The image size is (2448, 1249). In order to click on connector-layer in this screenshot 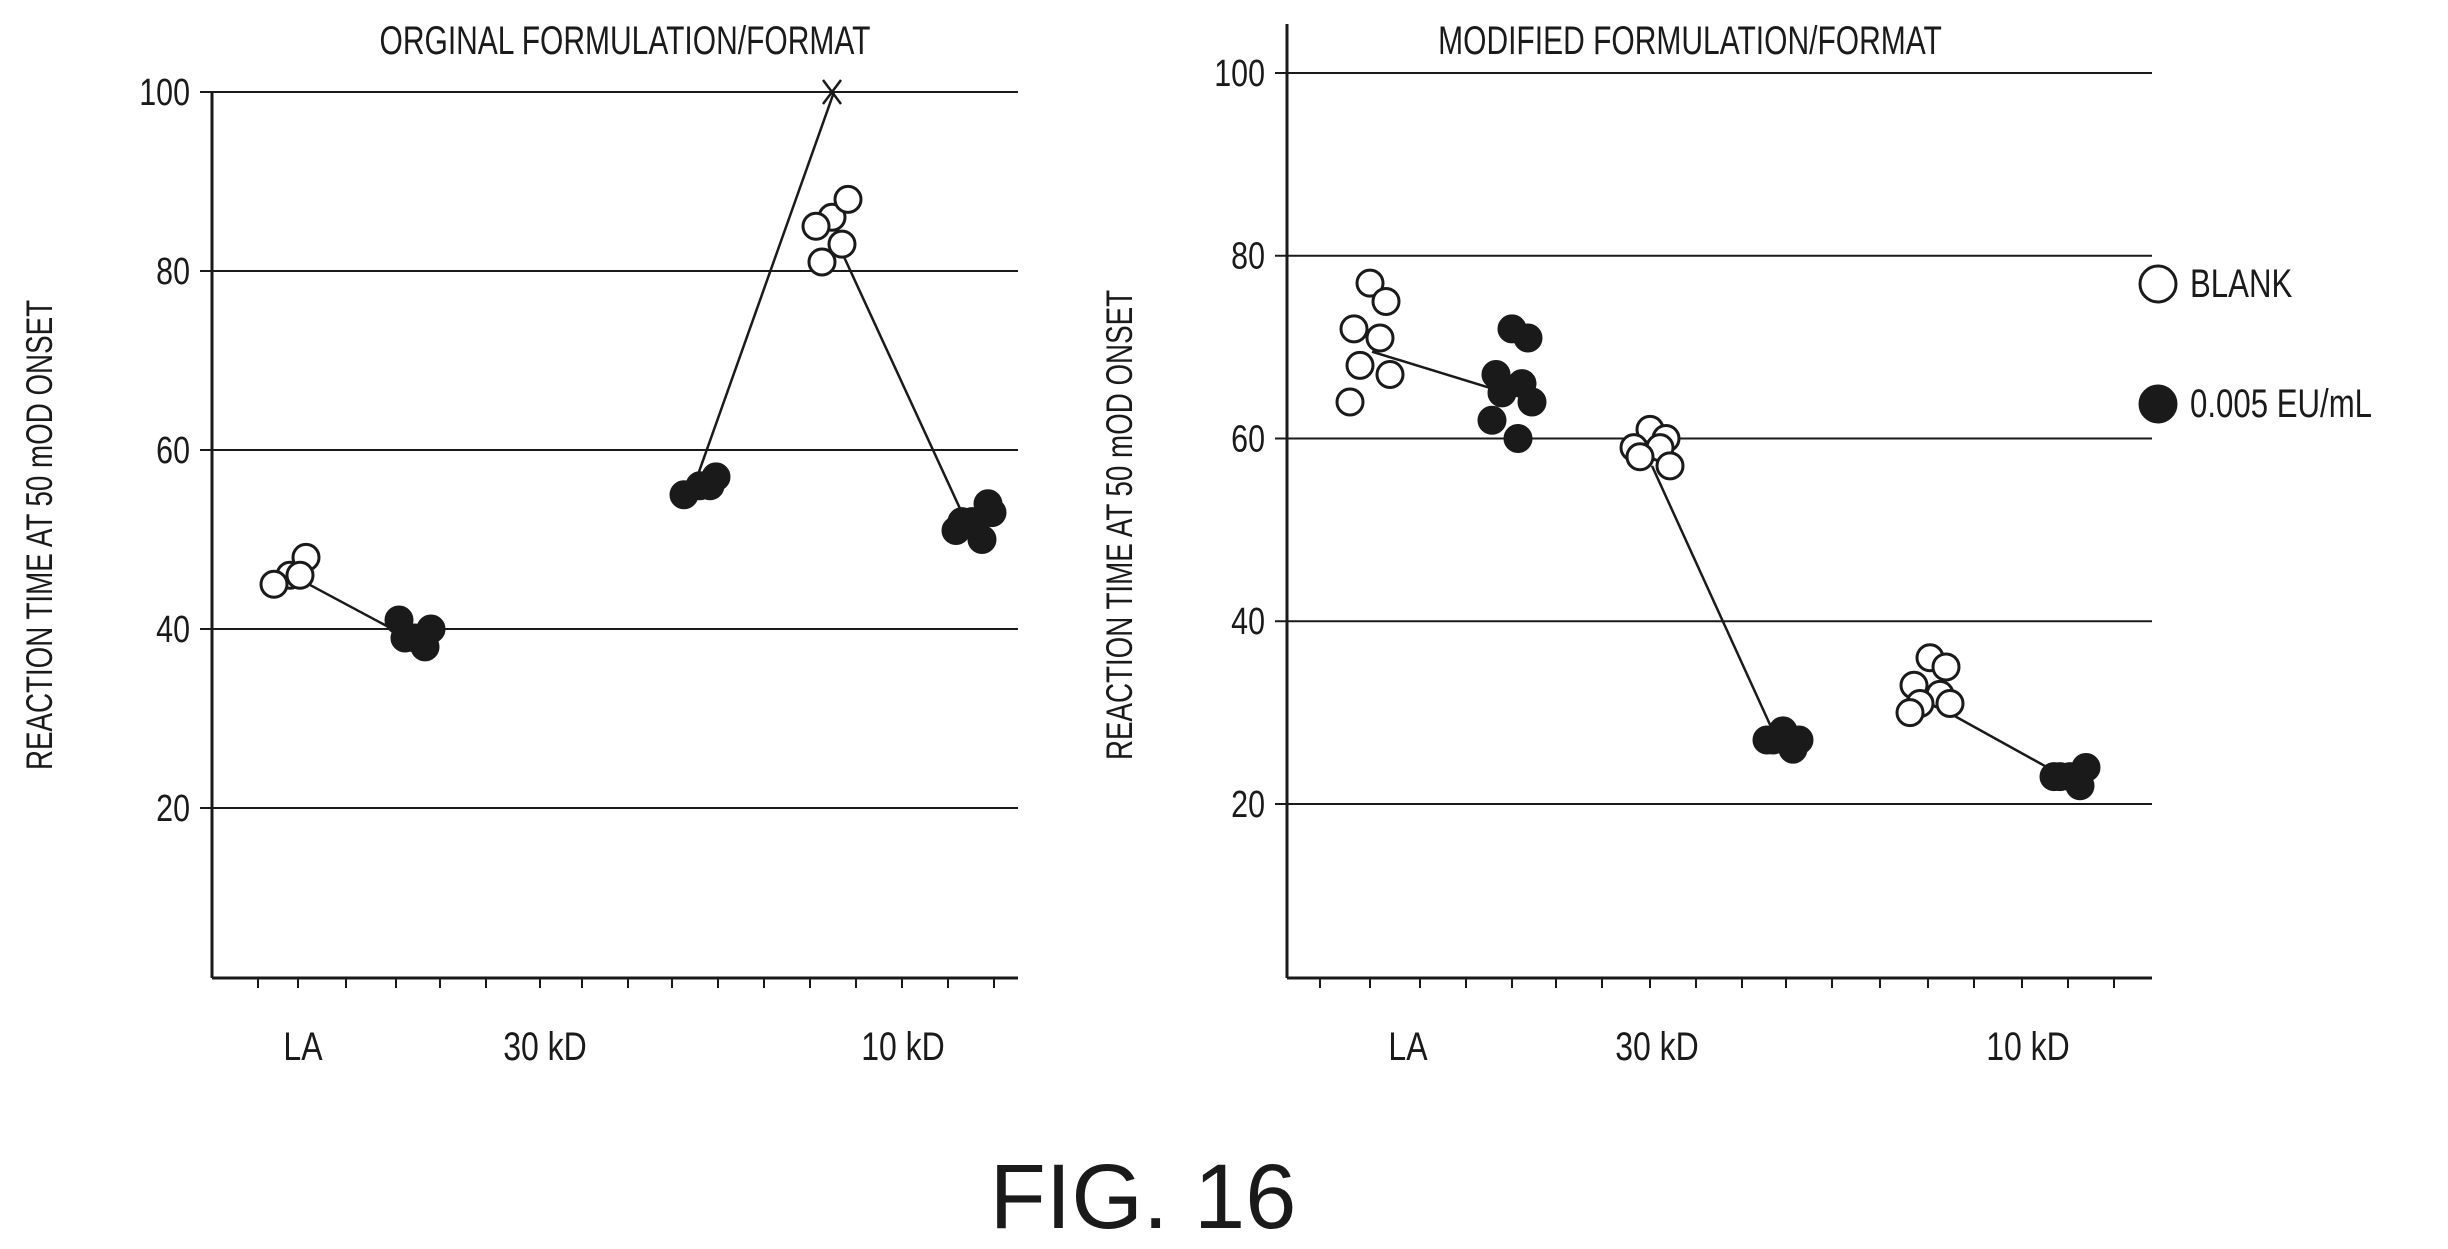, I will do `click(629, 365)`.